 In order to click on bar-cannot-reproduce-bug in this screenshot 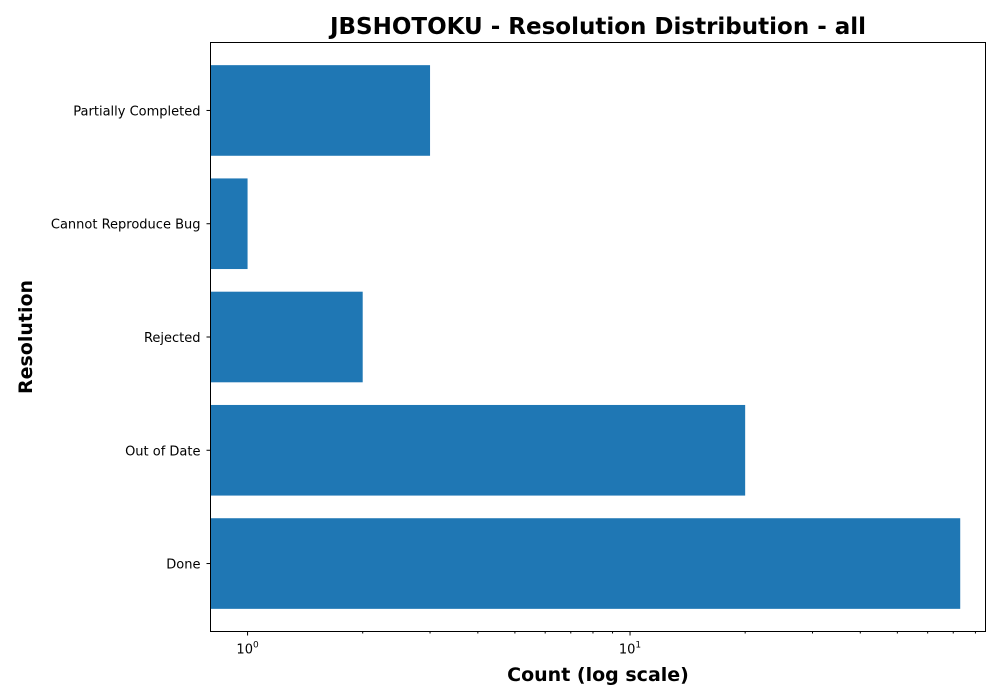, I will do `click(229, 224)`.